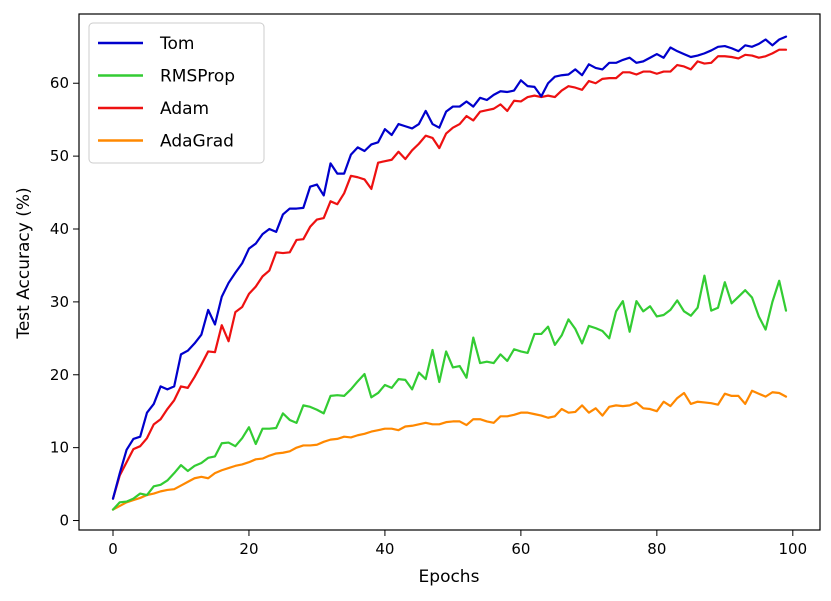 The width and height of the screenshot is (831, 601). Describe the element at coordinates (59, 302) in the screenshot. I see `y-tick-label: 30` at that location.